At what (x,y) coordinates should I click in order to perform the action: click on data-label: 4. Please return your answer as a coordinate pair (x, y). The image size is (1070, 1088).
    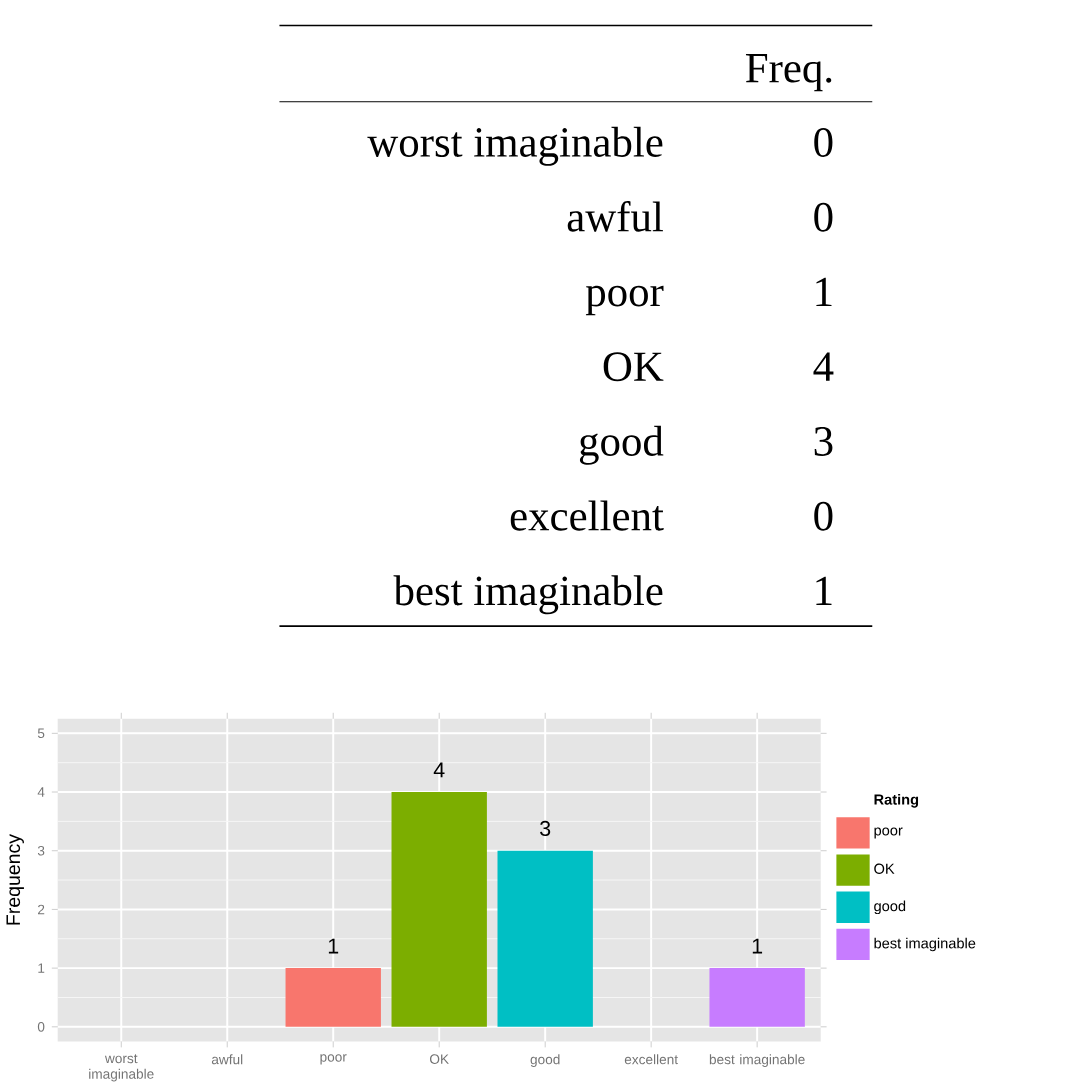
    Looking at the image, I should click on (439, 770).